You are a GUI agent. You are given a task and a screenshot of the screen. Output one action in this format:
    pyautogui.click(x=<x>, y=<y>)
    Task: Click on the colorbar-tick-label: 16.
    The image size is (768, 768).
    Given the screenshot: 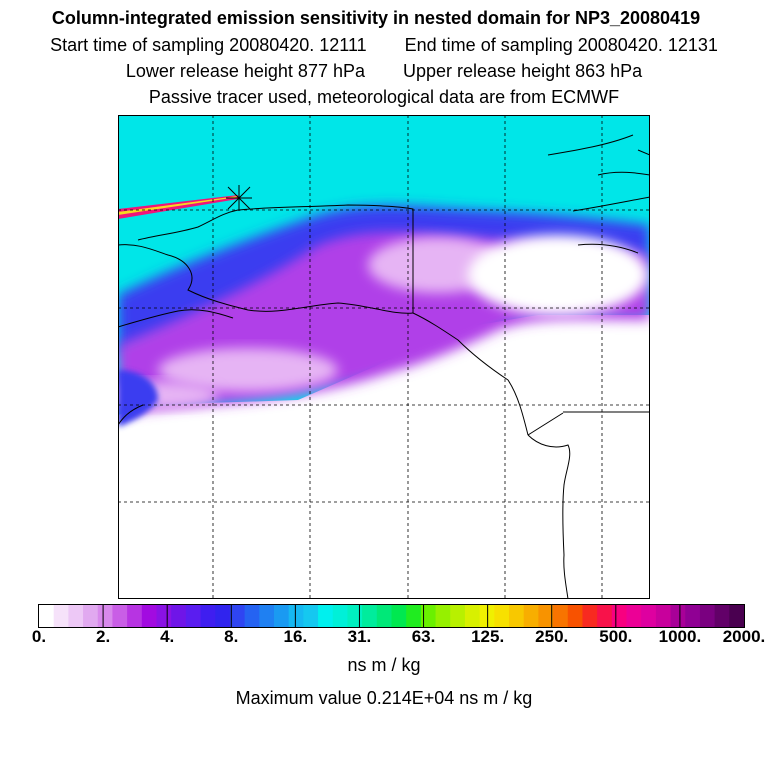 What is the action you would take?
    pyautogui.click(x=295, y=636)
    